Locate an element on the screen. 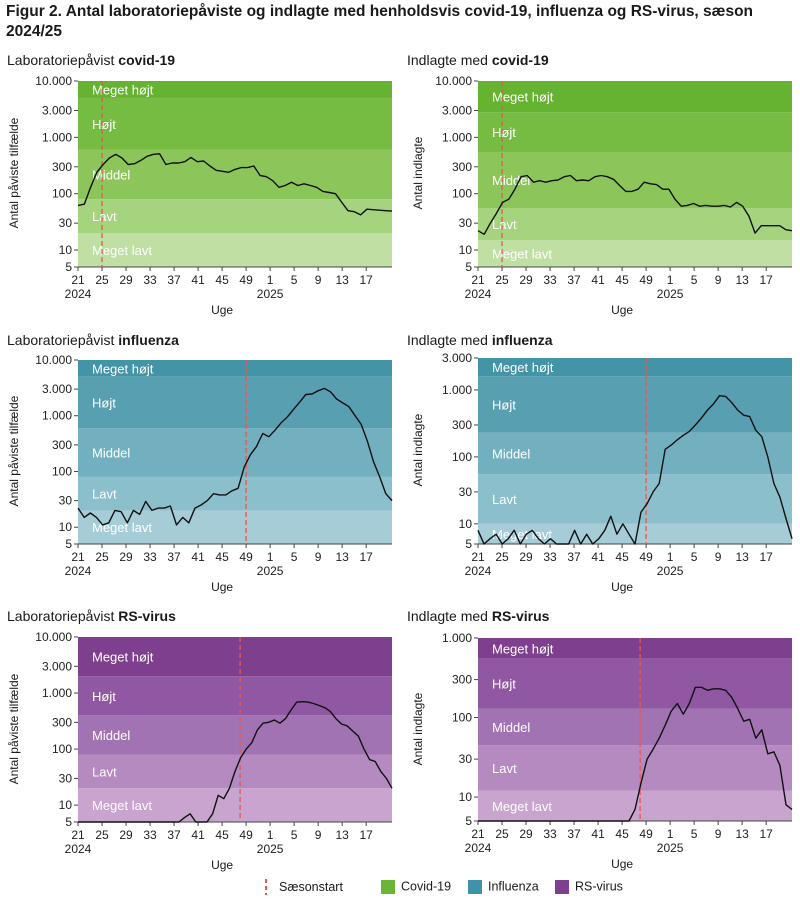  rsv-swatch-icon is located at coordinates (562, 886).